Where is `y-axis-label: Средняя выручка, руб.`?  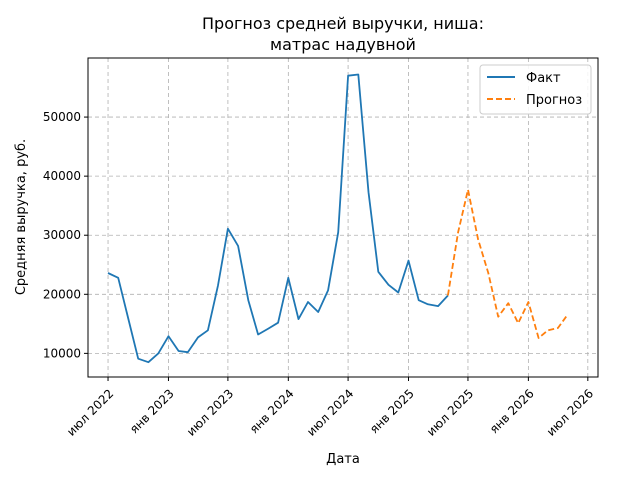 y-axis-label: Средняя выручка, руб. is located at coordinates (21, 217).